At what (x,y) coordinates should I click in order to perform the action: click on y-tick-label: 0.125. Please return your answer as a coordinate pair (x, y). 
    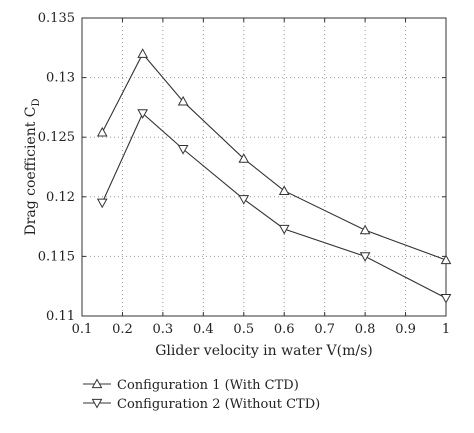
    Looking at the image, I should click on (56, 137).